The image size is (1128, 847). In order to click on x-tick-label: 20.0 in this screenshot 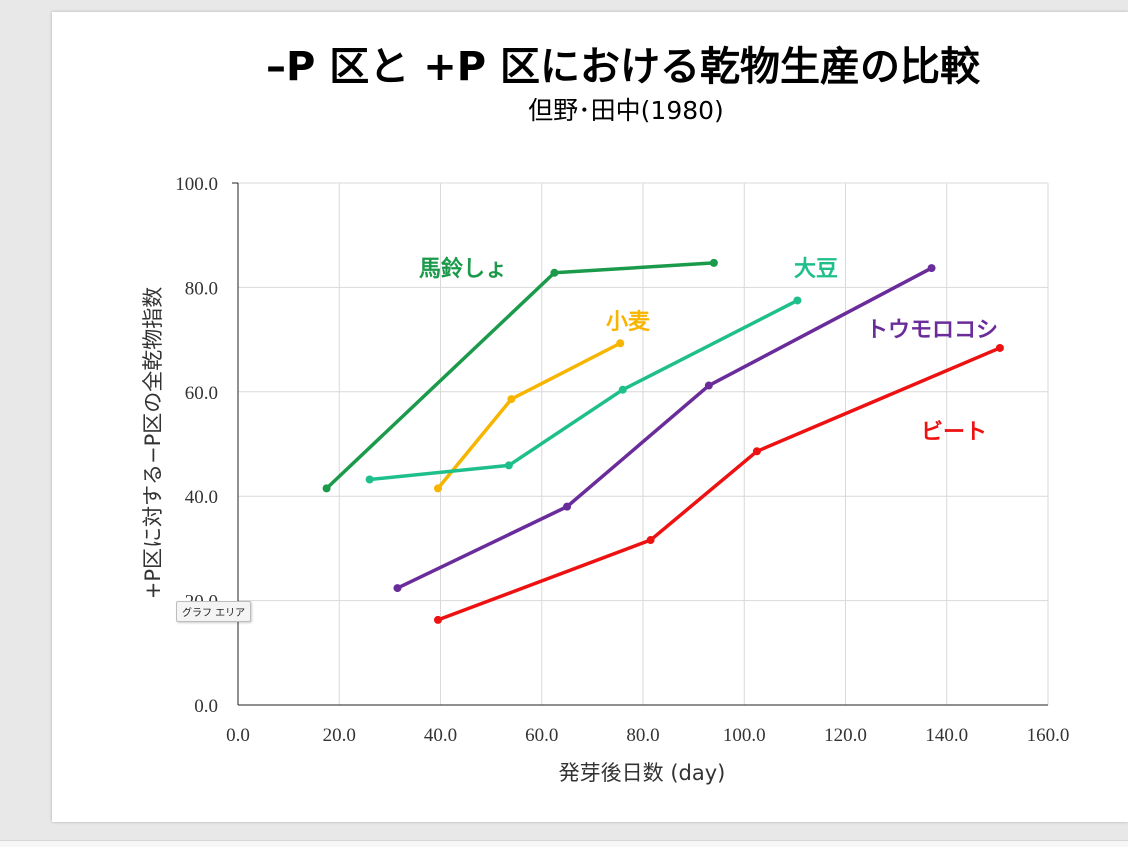, I will do `click(339, 735)`.